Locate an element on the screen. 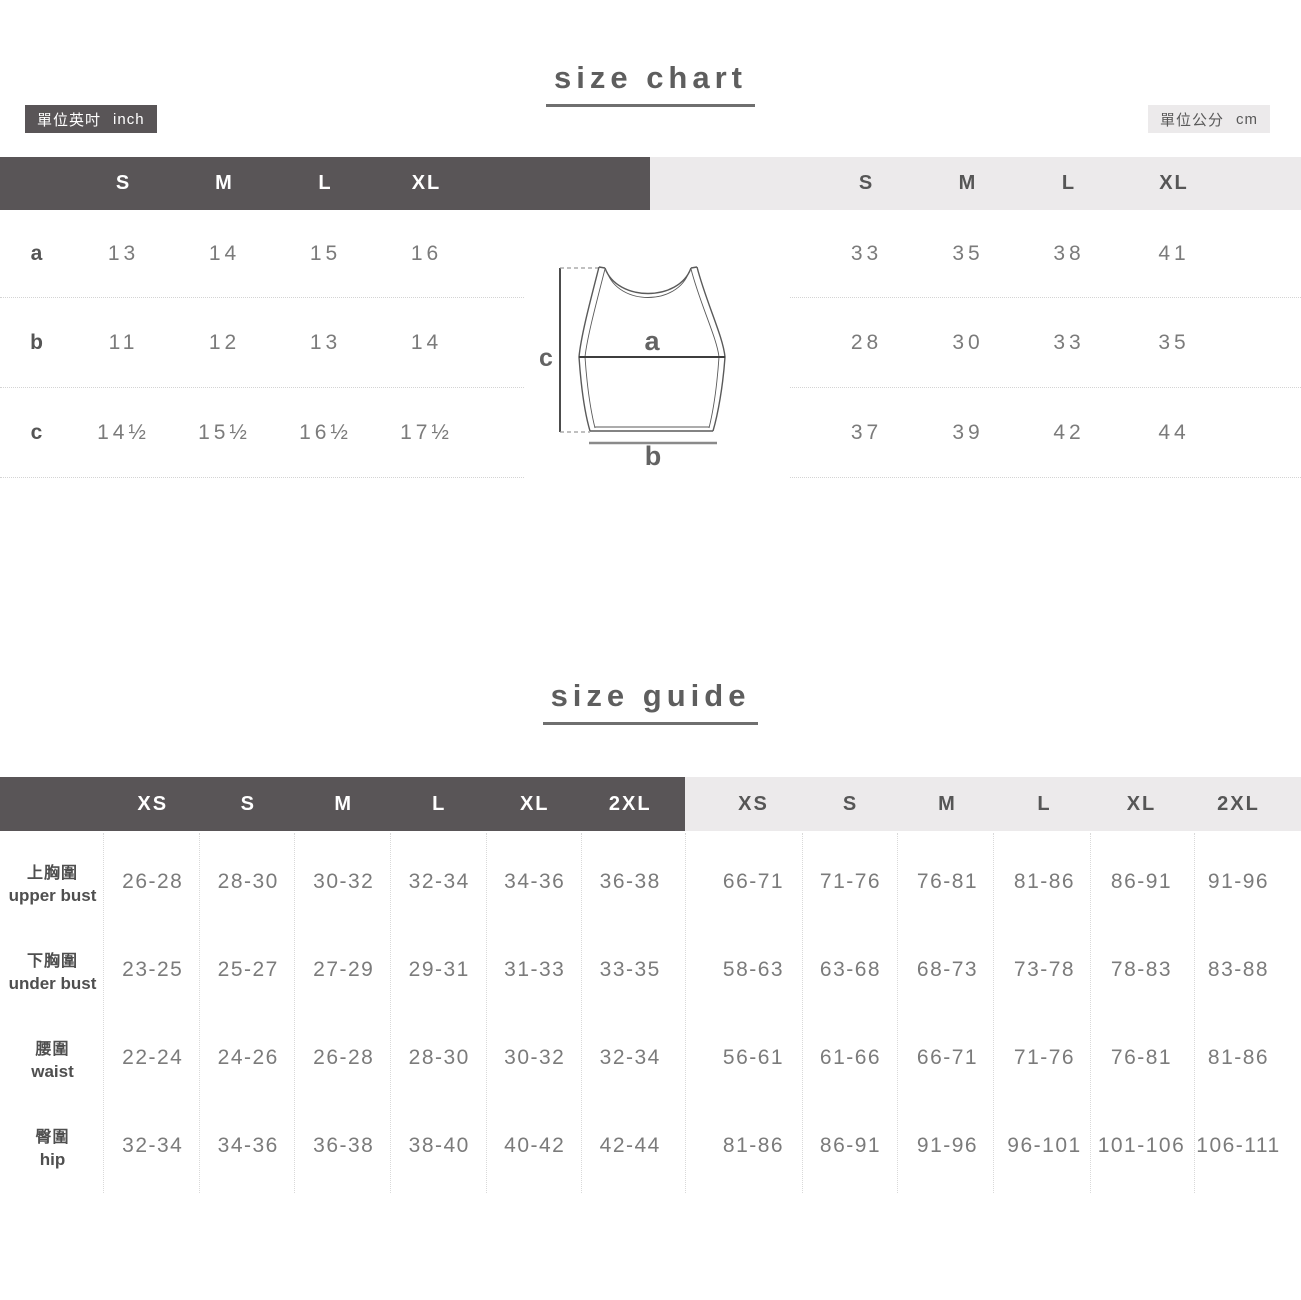 The width and height of the screenshot is (1301, 1300). value-cell: 58-63 is located at coordinates (753, 969).